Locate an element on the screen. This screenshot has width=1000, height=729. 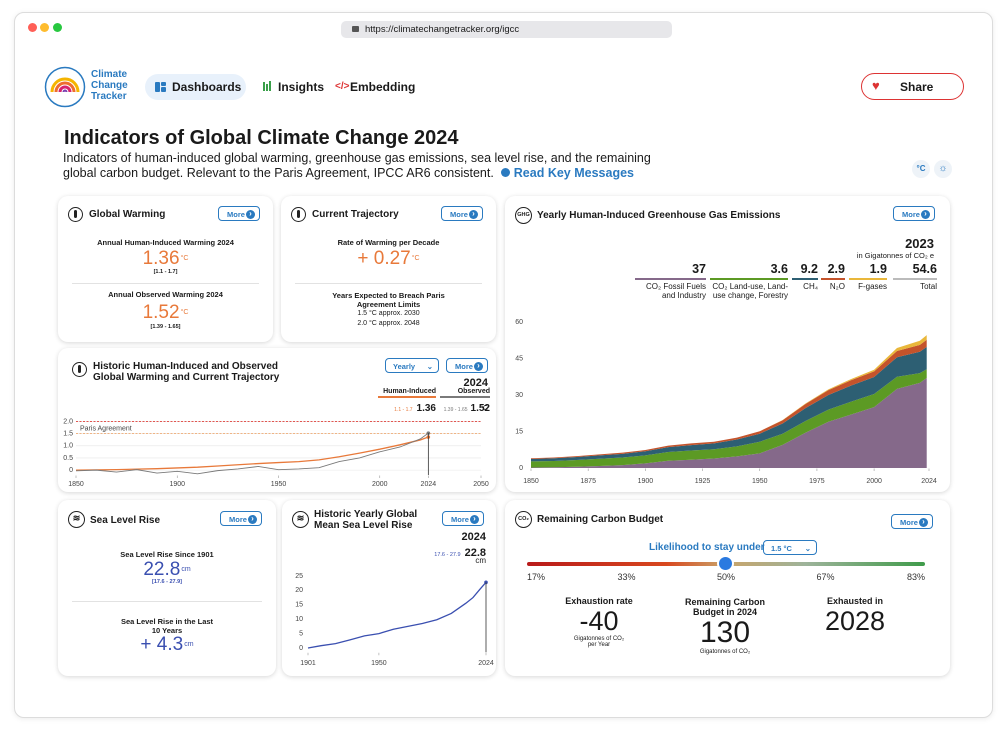
legend-item: 9.2 CH₄ is located at coordinates (805, 276).